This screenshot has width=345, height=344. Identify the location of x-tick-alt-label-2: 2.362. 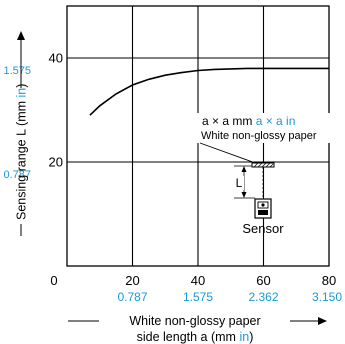
(263, 297).